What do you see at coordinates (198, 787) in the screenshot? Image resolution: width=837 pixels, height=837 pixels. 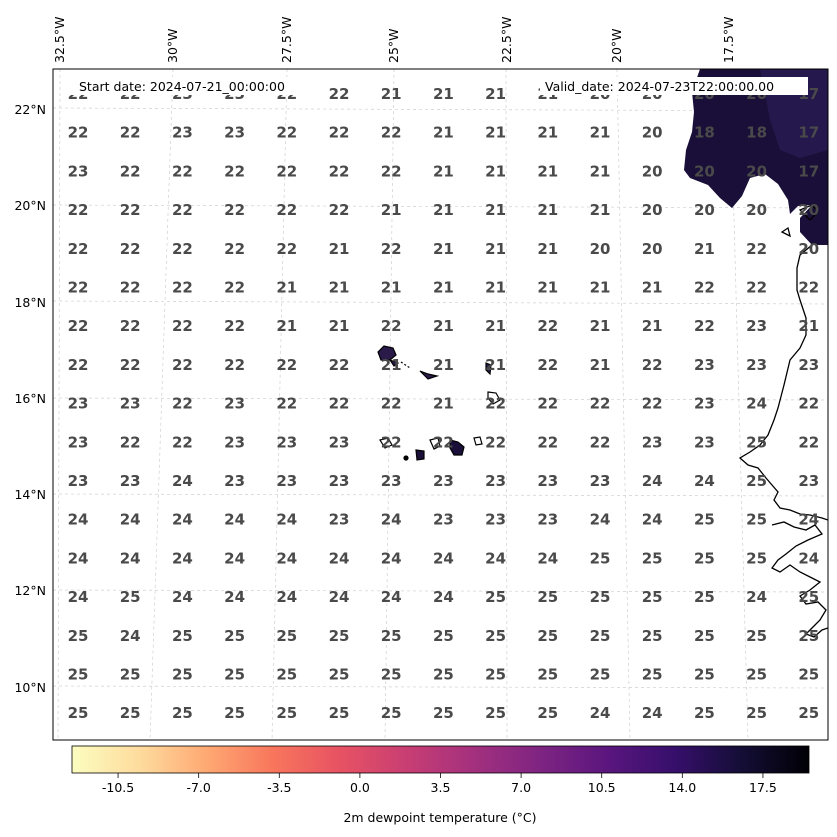 I see `colorbar-tick-label: -7.0` at bounding box center [198, 787].